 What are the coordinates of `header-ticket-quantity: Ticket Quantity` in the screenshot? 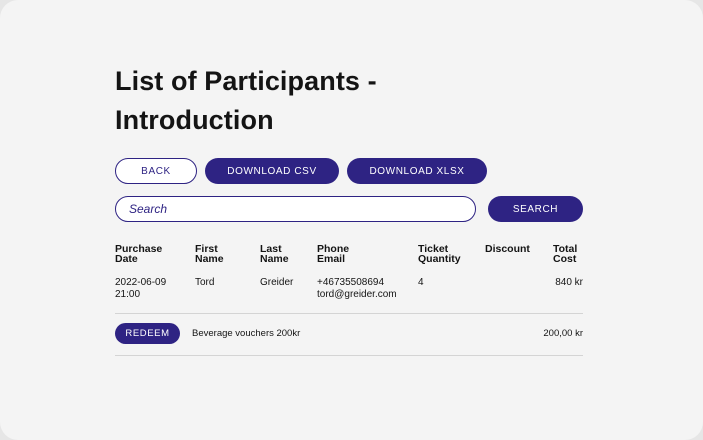 It's located at (439, 254).